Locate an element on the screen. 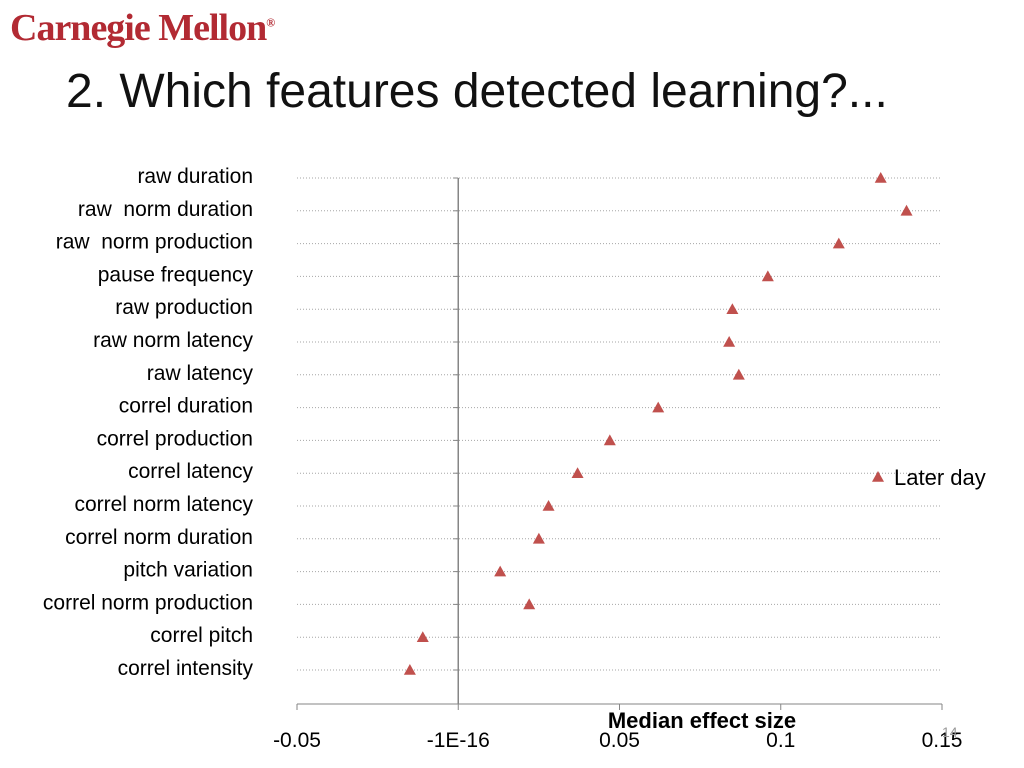 The height and width of the screenshot is (768, 1024). category-label: correl intensity is located at coordinates (186, 668).